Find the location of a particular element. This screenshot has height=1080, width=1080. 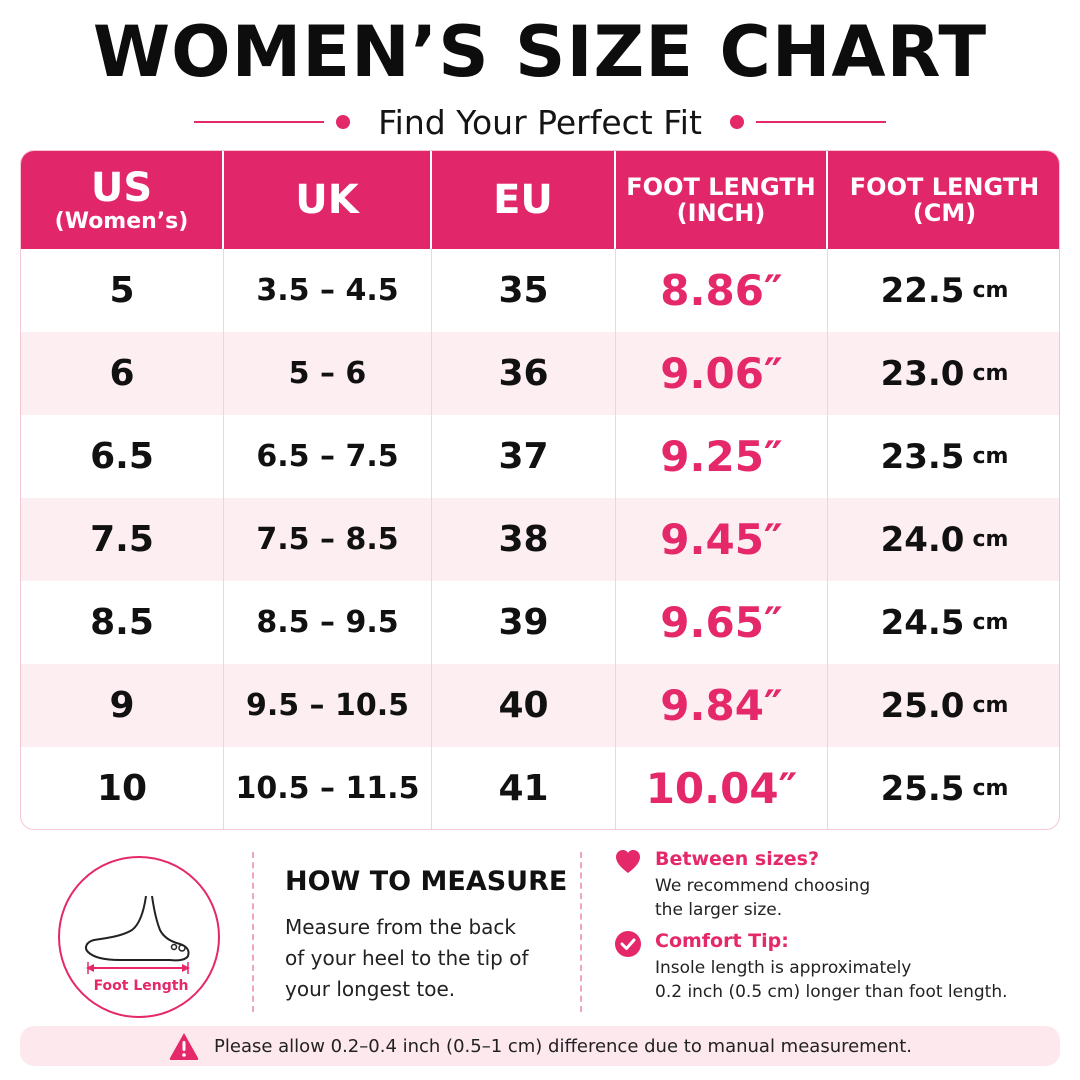

table-row: 10 10.5 – 11.5 41 10.04″ 25.5 cm is located at coordinates (540, 788).